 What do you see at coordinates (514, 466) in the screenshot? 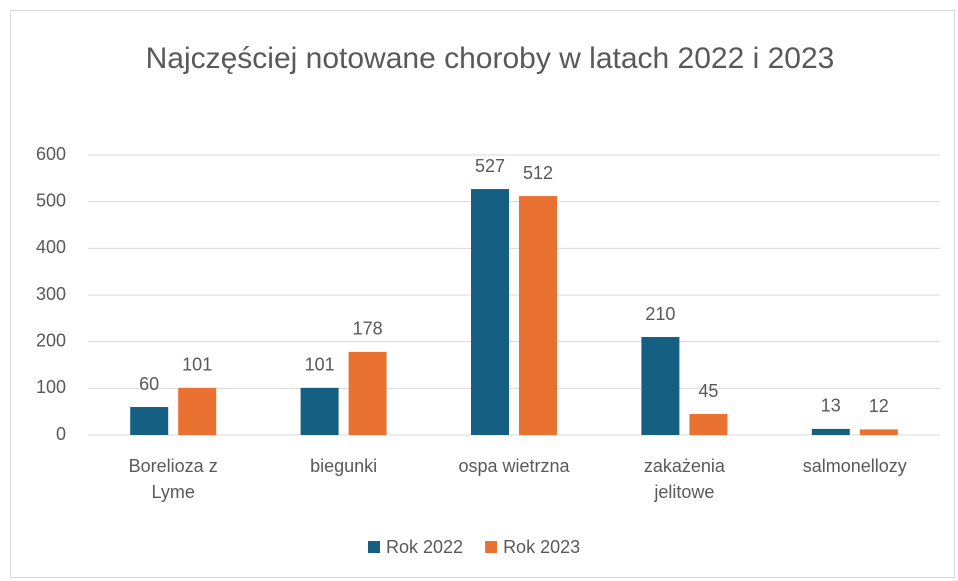
I see `x-tick-label: ospa wietrzna` at bounding box center [514, 466].